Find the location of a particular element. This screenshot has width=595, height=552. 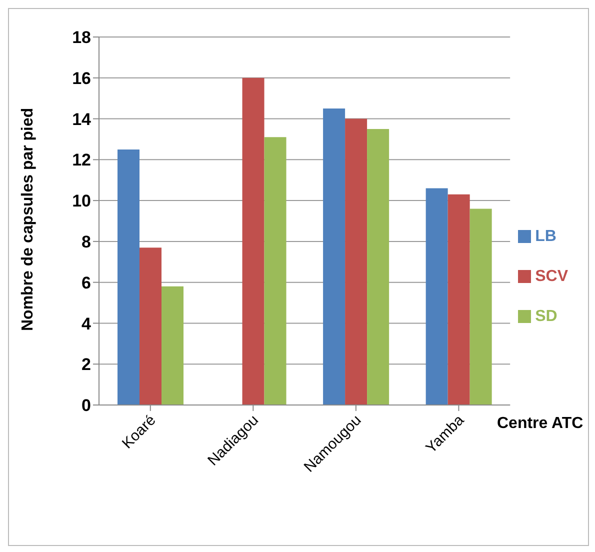

x-axis-title: Centre ATC is located at coordinates (540, 424).